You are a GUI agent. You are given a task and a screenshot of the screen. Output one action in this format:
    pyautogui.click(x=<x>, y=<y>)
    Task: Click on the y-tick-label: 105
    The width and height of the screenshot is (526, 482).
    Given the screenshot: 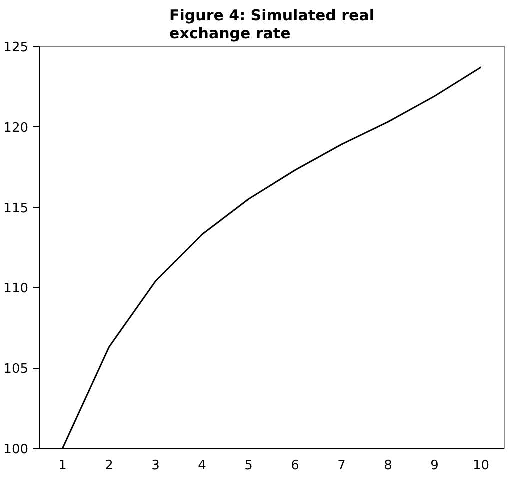 What is the action you would take?
    pyautogui.click(x=16, y=370)
    